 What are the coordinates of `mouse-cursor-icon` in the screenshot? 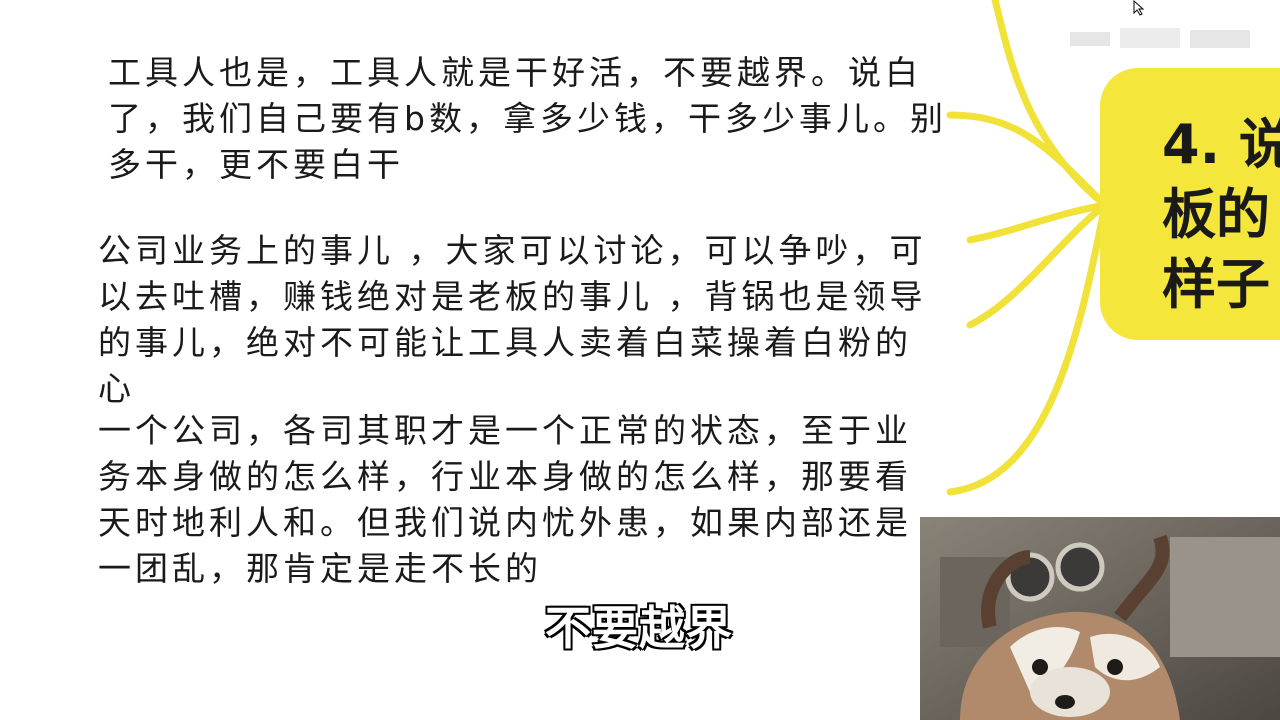 It's located at (1139, 8).